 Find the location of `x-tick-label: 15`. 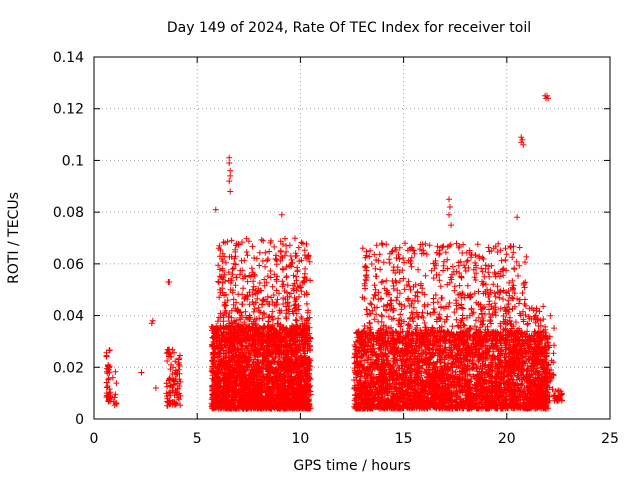

x-tick-label: 15 is located at coordinates (404, 439).